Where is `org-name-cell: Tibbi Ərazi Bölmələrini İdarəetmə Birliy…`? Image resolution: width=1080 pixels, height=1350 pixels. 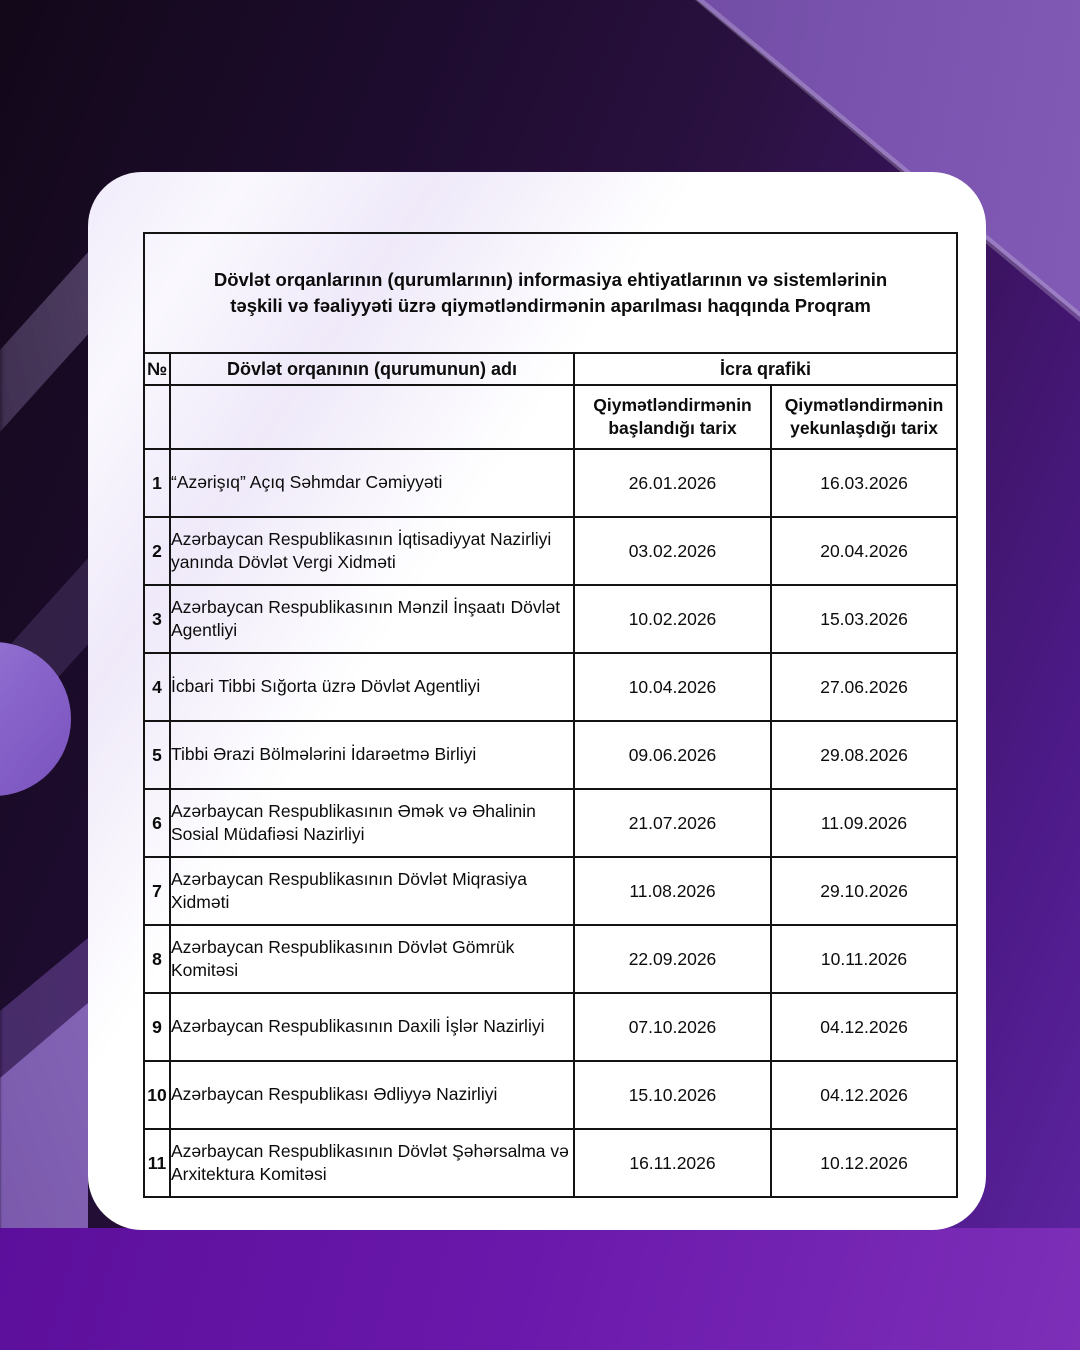
org-name-cell: Tibbi Ərazi Bölmələrini İdarəetmə Birliy… is located at coordinates (372, 755).